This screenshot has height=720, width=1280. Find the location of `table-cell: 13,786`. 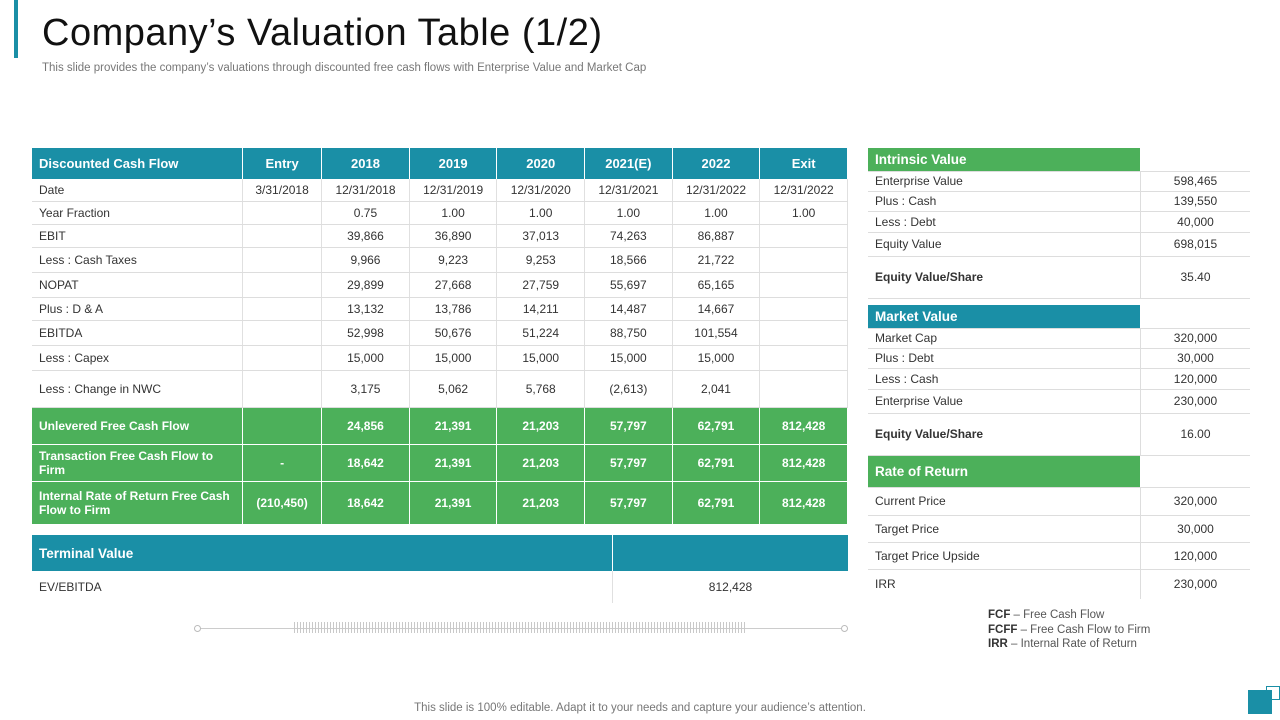

table-cell: 13,786 is located at coordinates (453, 309).